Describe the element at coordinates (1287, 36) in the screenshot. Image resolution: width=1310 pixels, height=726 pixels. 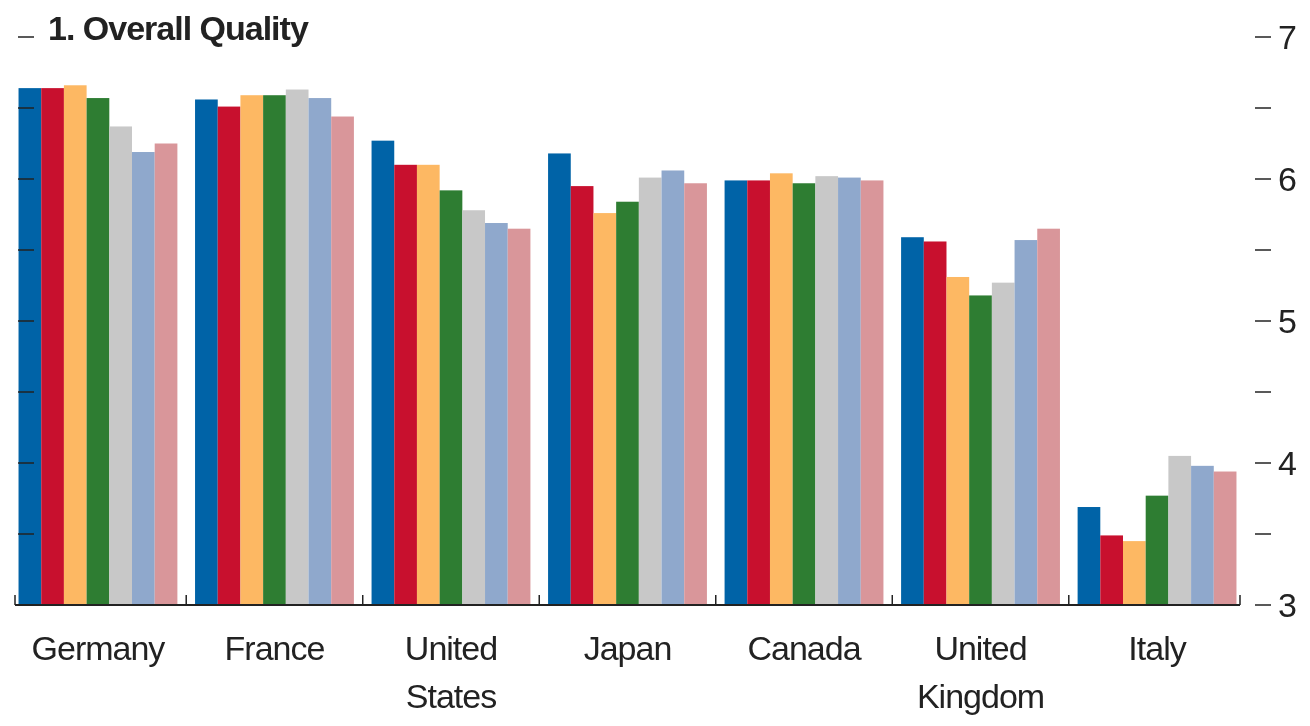
I see `y-tick-label: 7` at that location.